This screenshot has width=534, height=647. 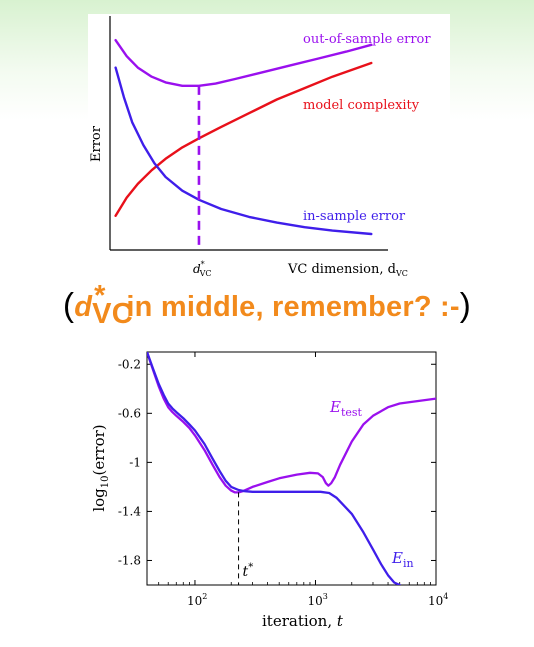 I want to click on caption-variable-sub: VC, so click(x=112, y=314).